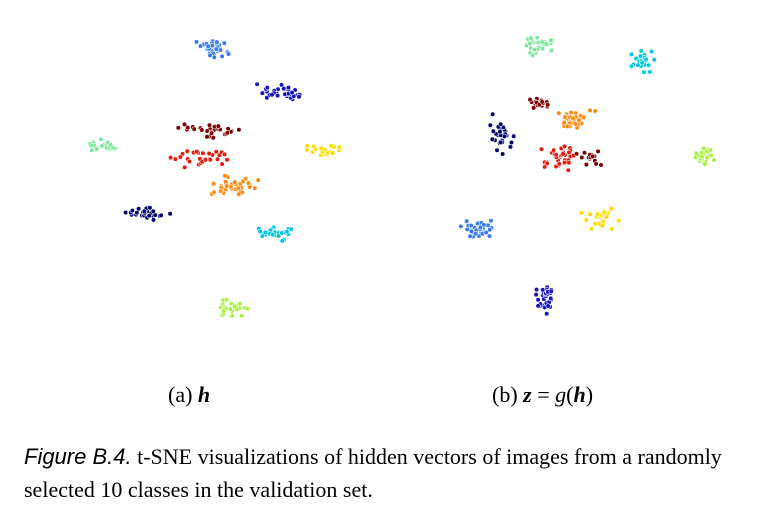 The height and width of the screenshot is (516, 758). What do you see at coordinates (198, 159) in the screenshot?
I see `cluster-c6` at bounding box center [198, 159].